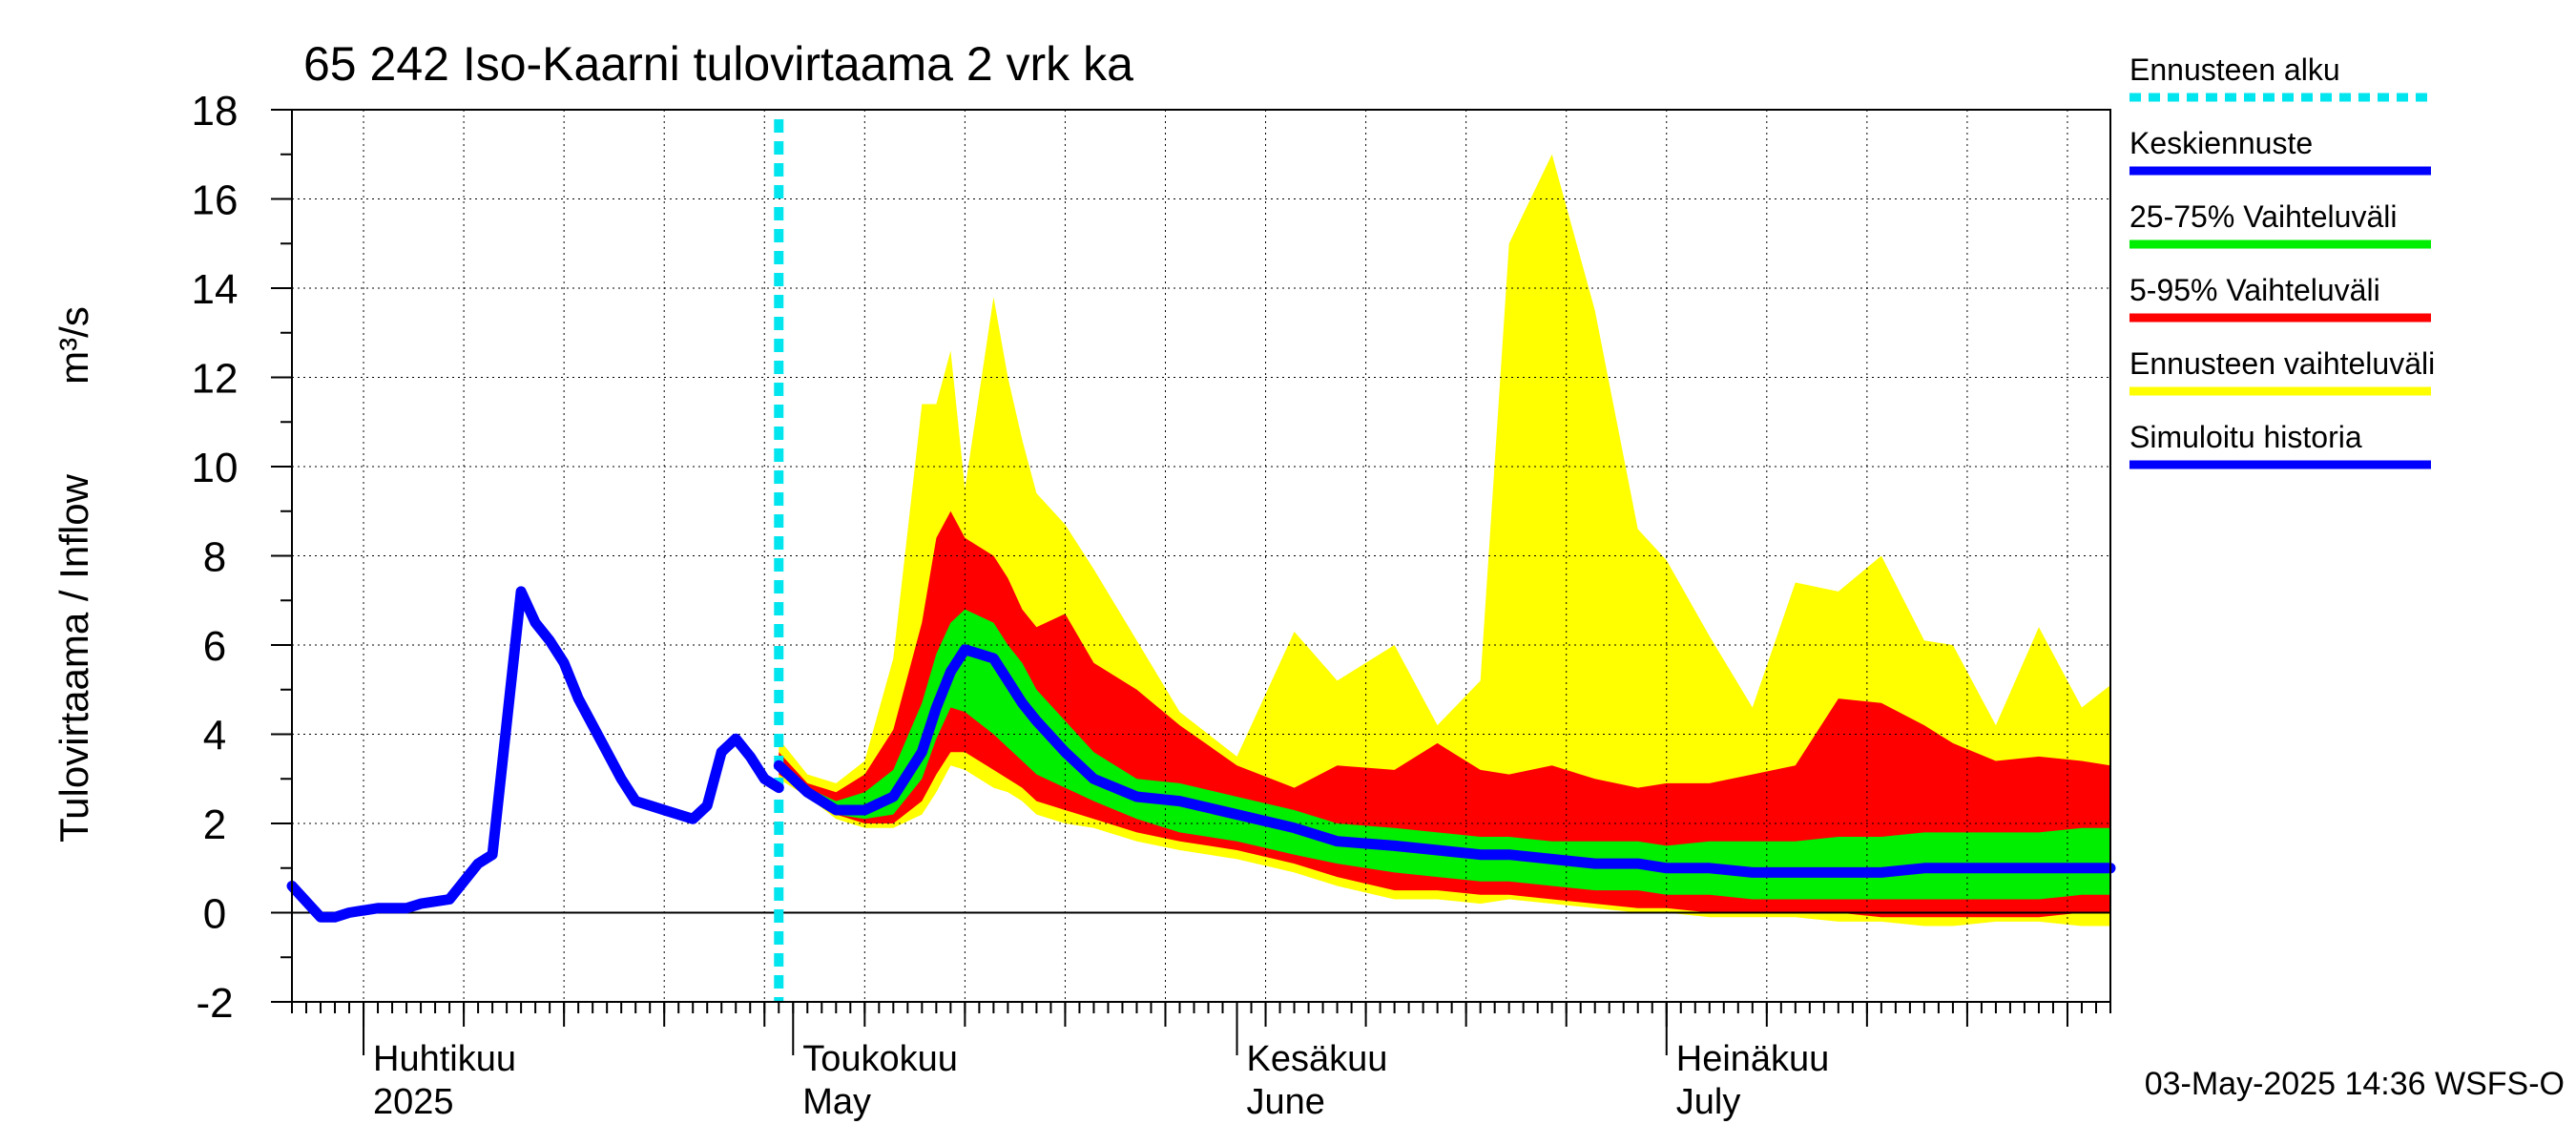 The width and height of the screenshot is (2576, 1145). I want to click on y-tick-label: 18, so click(215, 112).